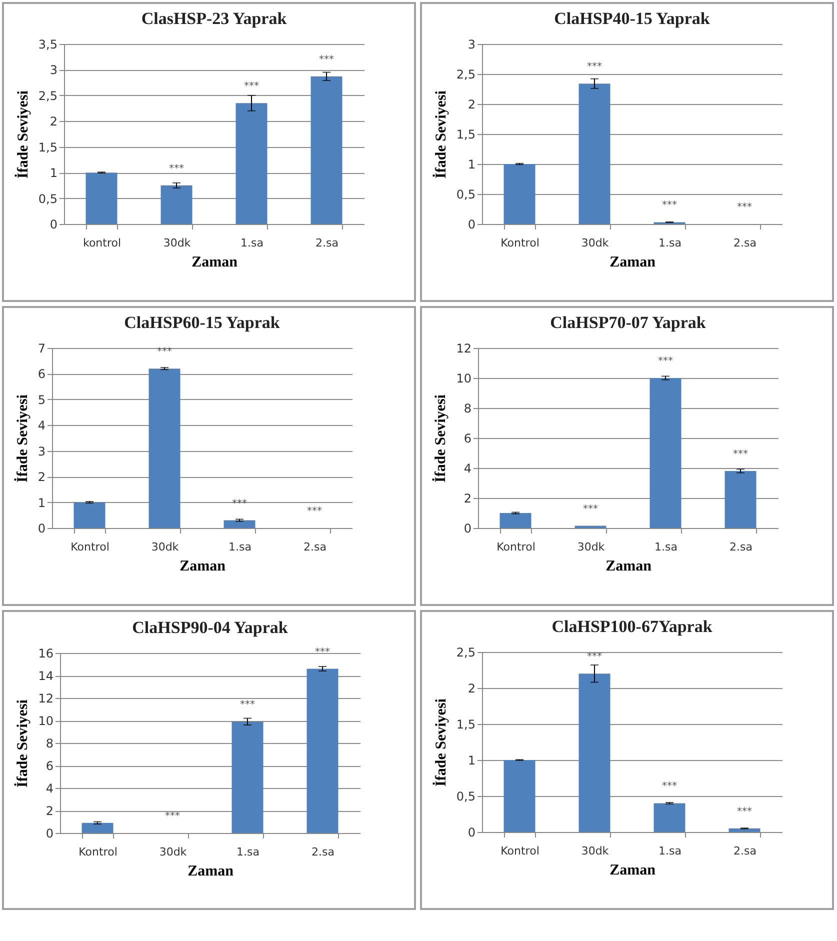  I want to click on chart-title: ClaHSP40-15 Yaprak, so click(632, 18).